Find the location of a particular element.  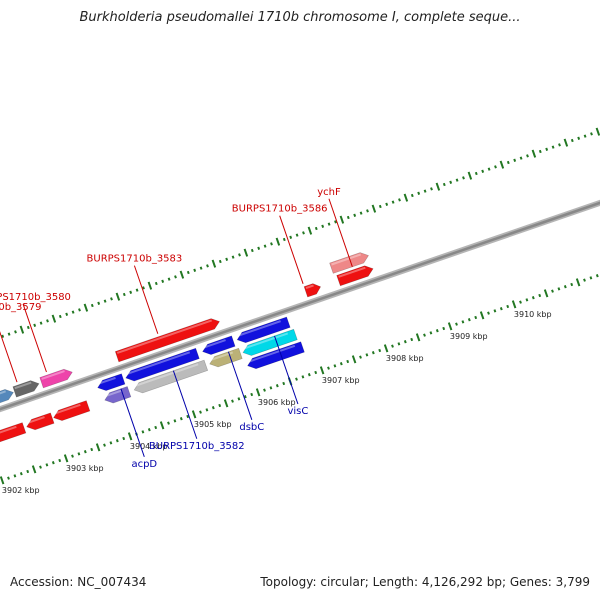

gene-label: BURPS1710b_3579 is located at coordinates (20, 307).